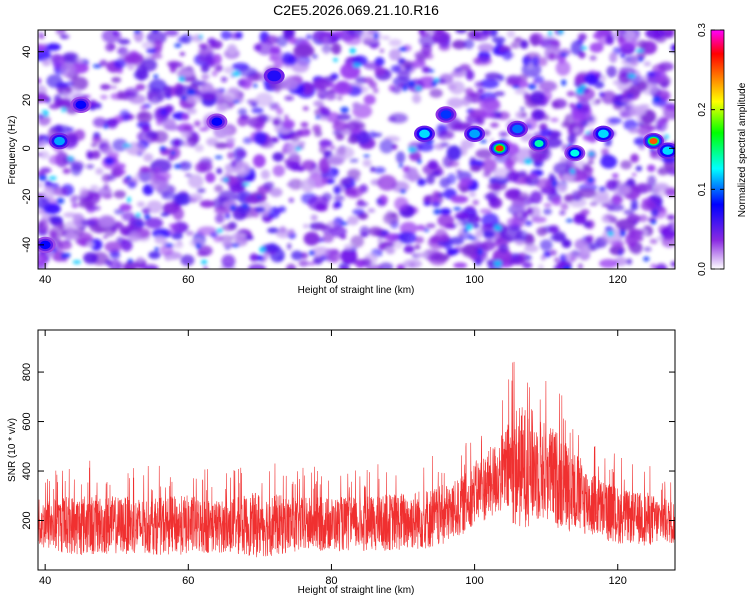  What do you see at coordinates (717, 149) in the screenshot?
I see `colorbar-gradient` at bounding box center [717, 149].